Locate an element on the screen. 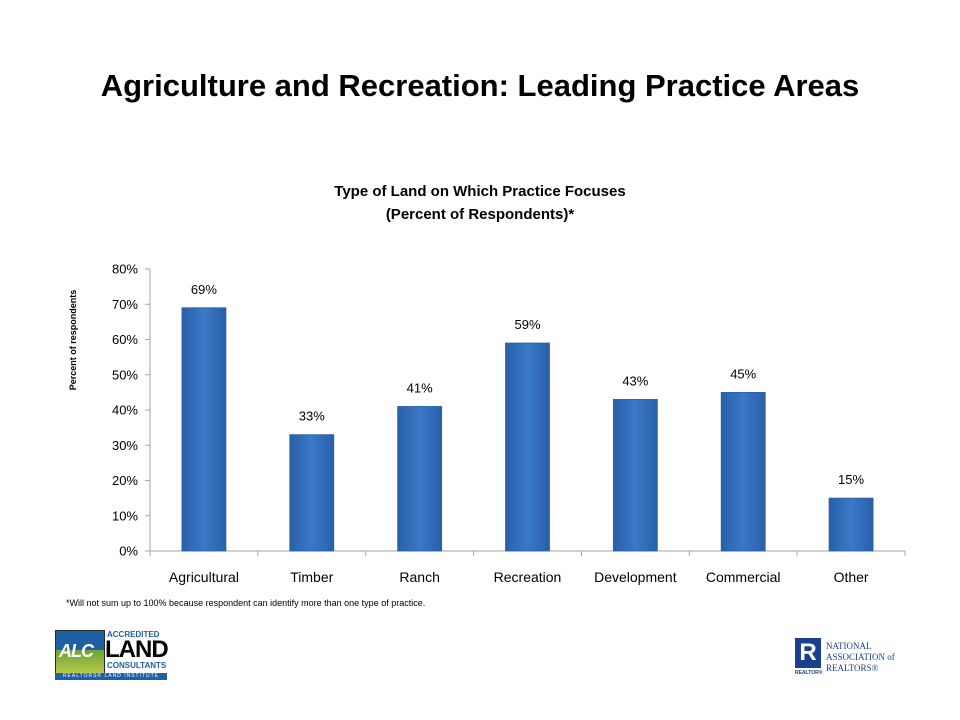 The height and width of the screenshot is (720, 960). y-tick-label: 30% is located at coordinates (125, 445).